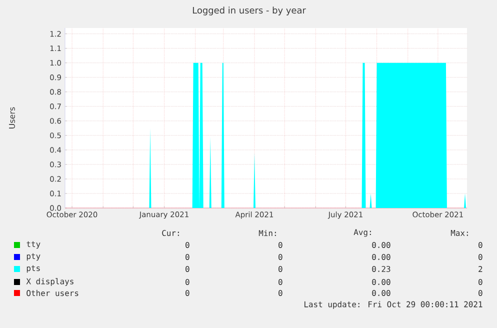 This screenshot has width=497, height=328. Describe the element at coordinates (249, 11) in the screenshot. I see `chart-title: Logged in users - by year` at that location.